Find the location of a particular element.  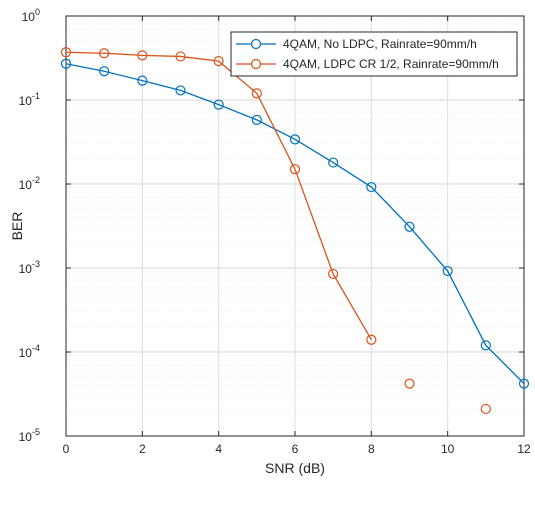

x-tick-label: 8 is located at coordinates (371, 449).